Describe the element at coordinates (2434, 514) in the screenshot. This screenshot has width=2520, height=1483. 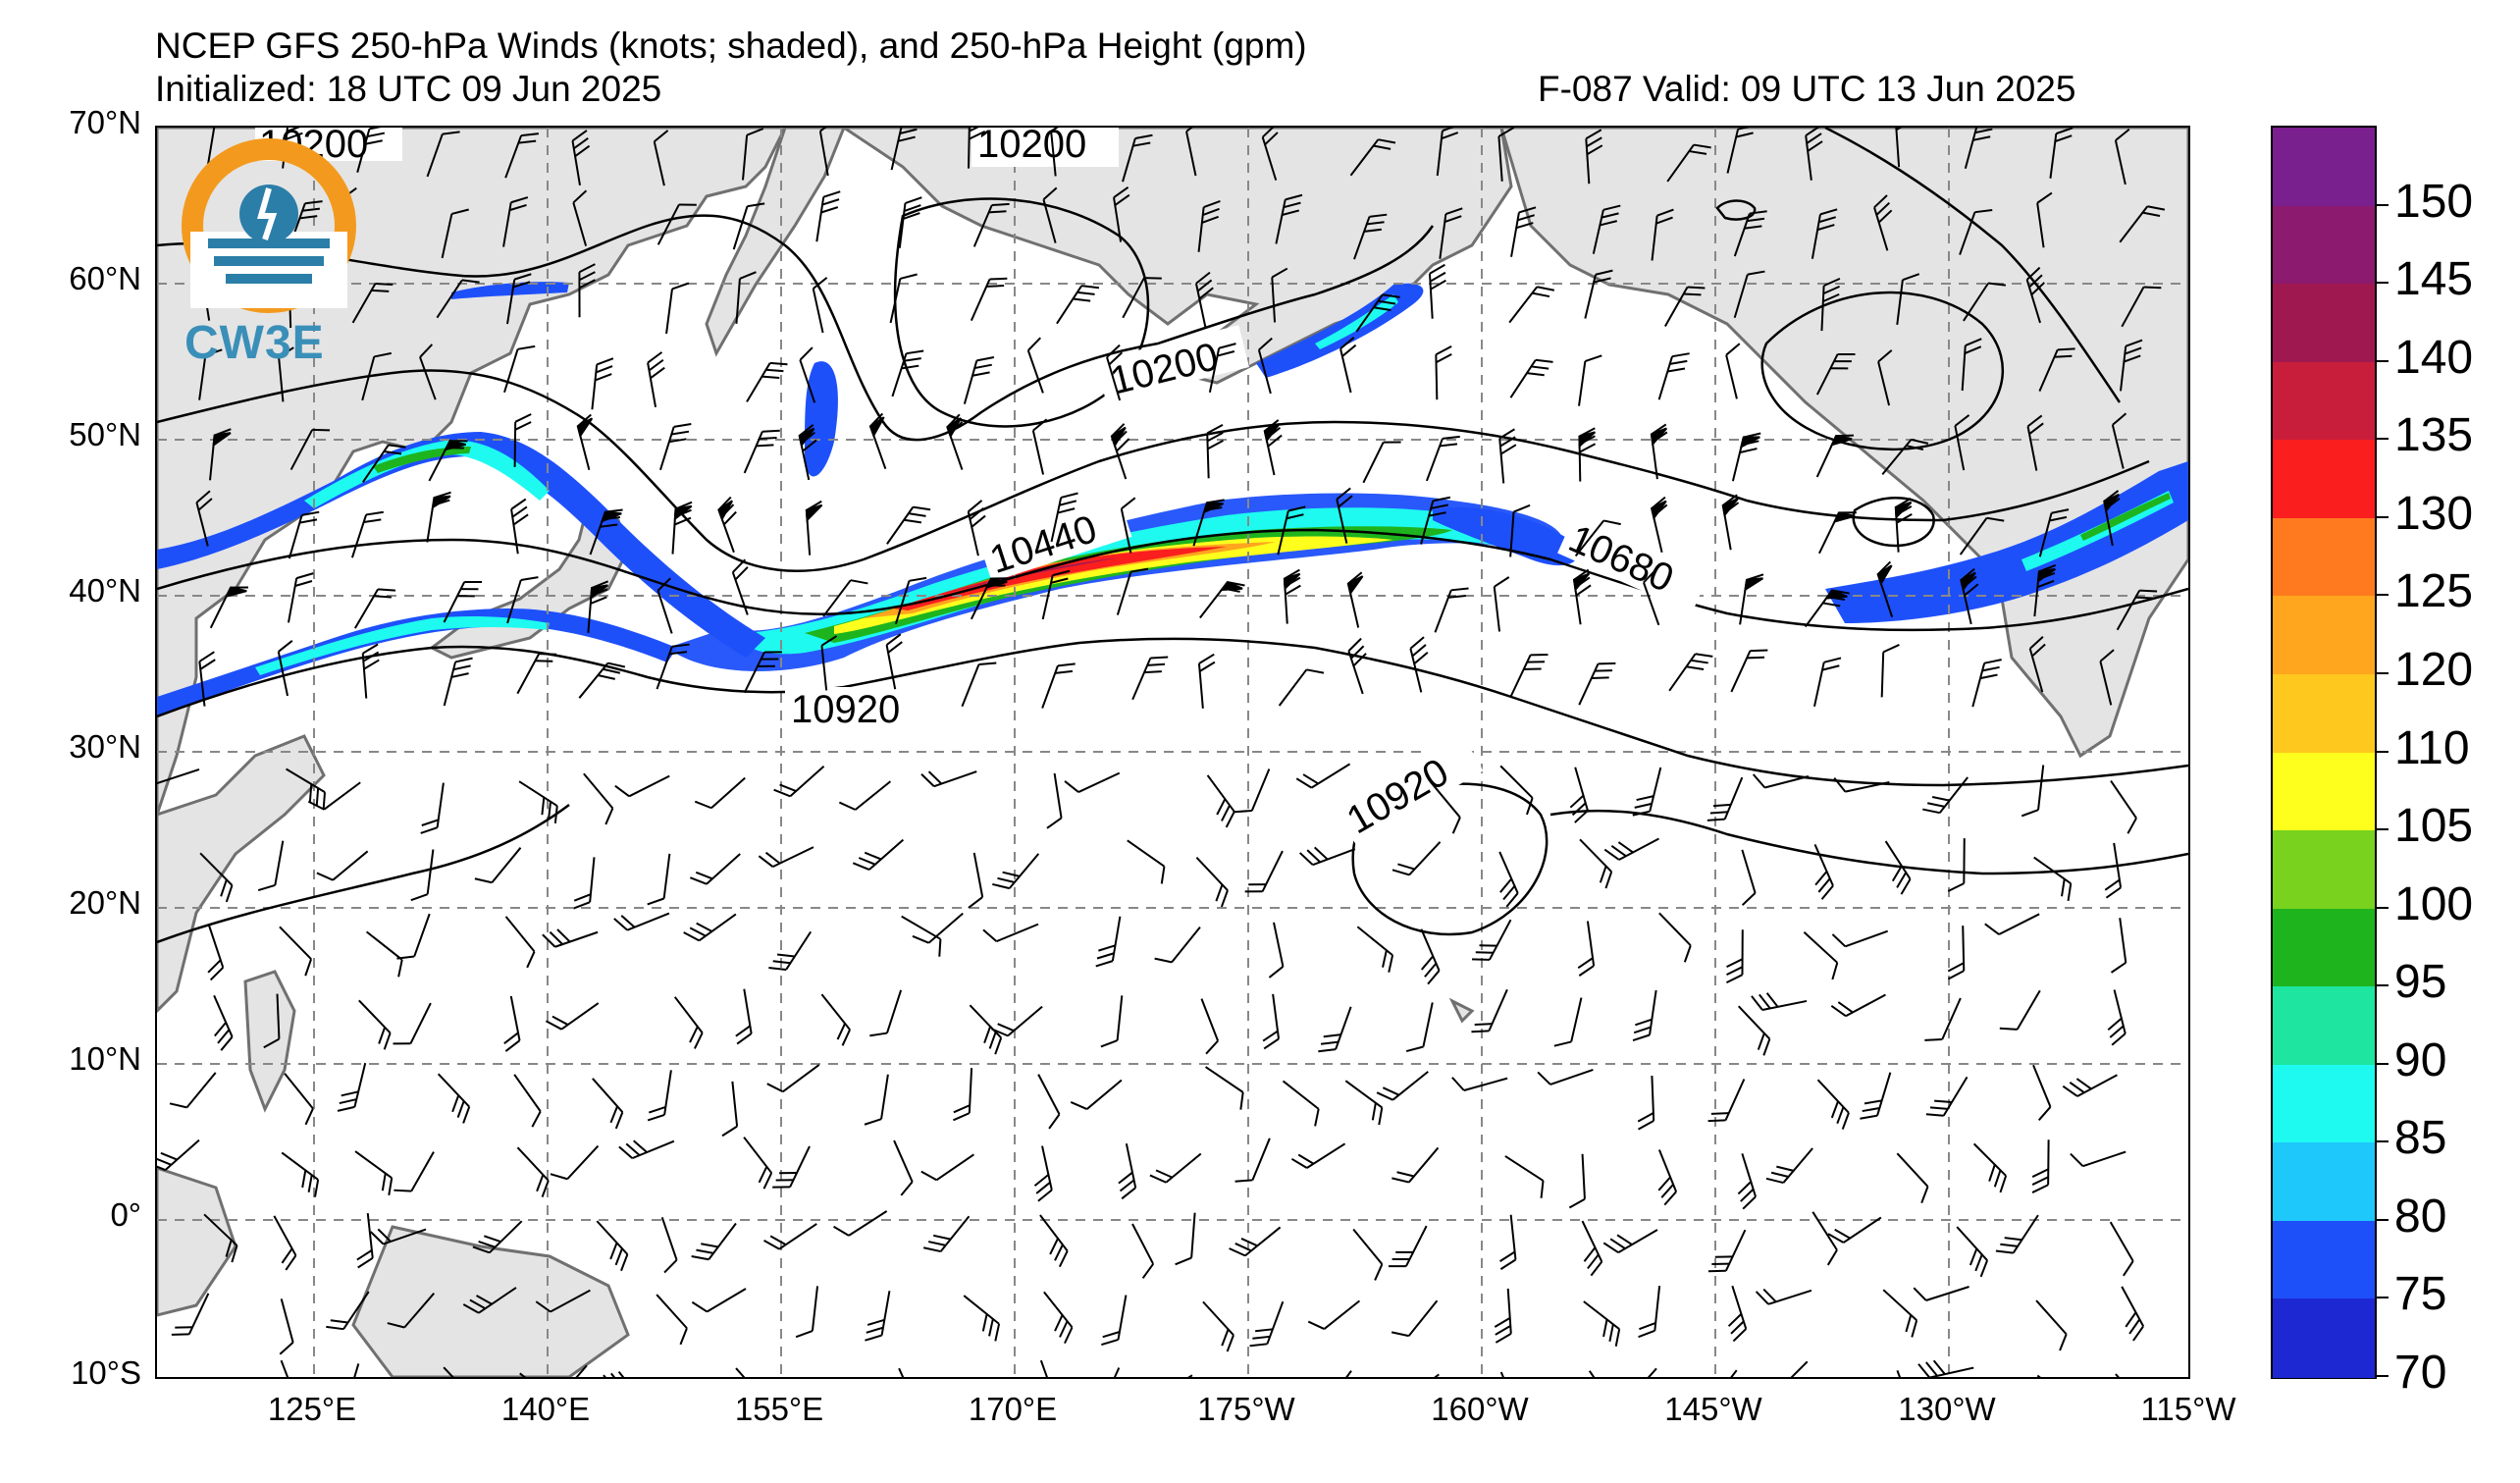
I see `colorbar-label: 130` at that location.